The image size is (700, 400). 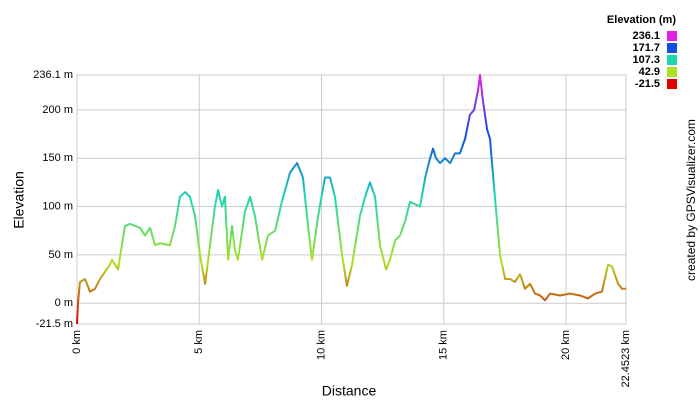 What do you see at coordinates (444, 345) in the screenshot?
I see `x-tick-label: 15 km` at bounding box center [444, 345].